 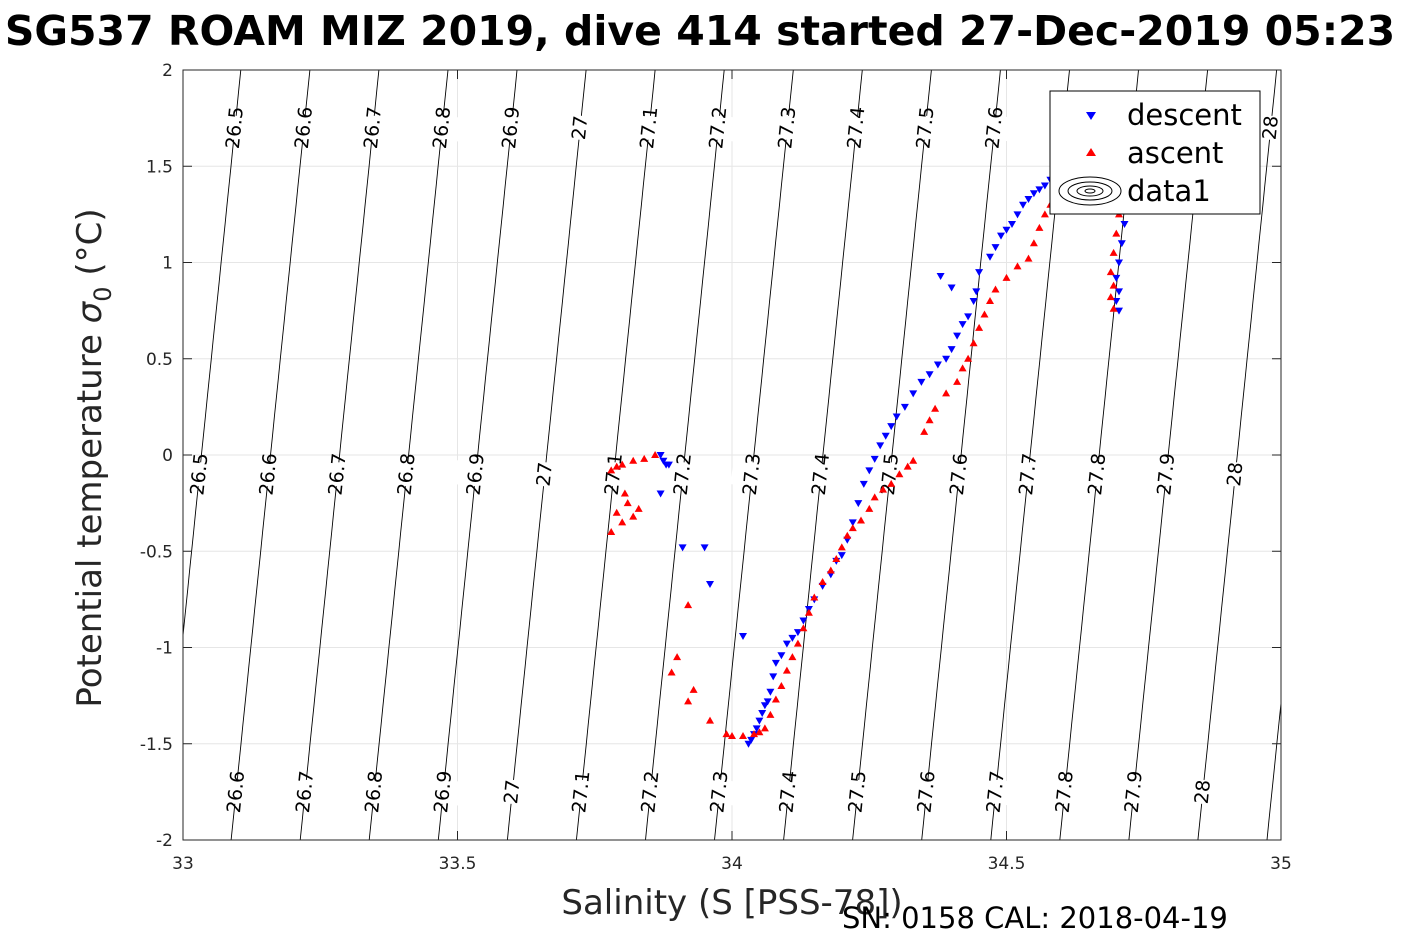 I want to click on legend-entry-data1: data1, so click(x=1134, y=191).